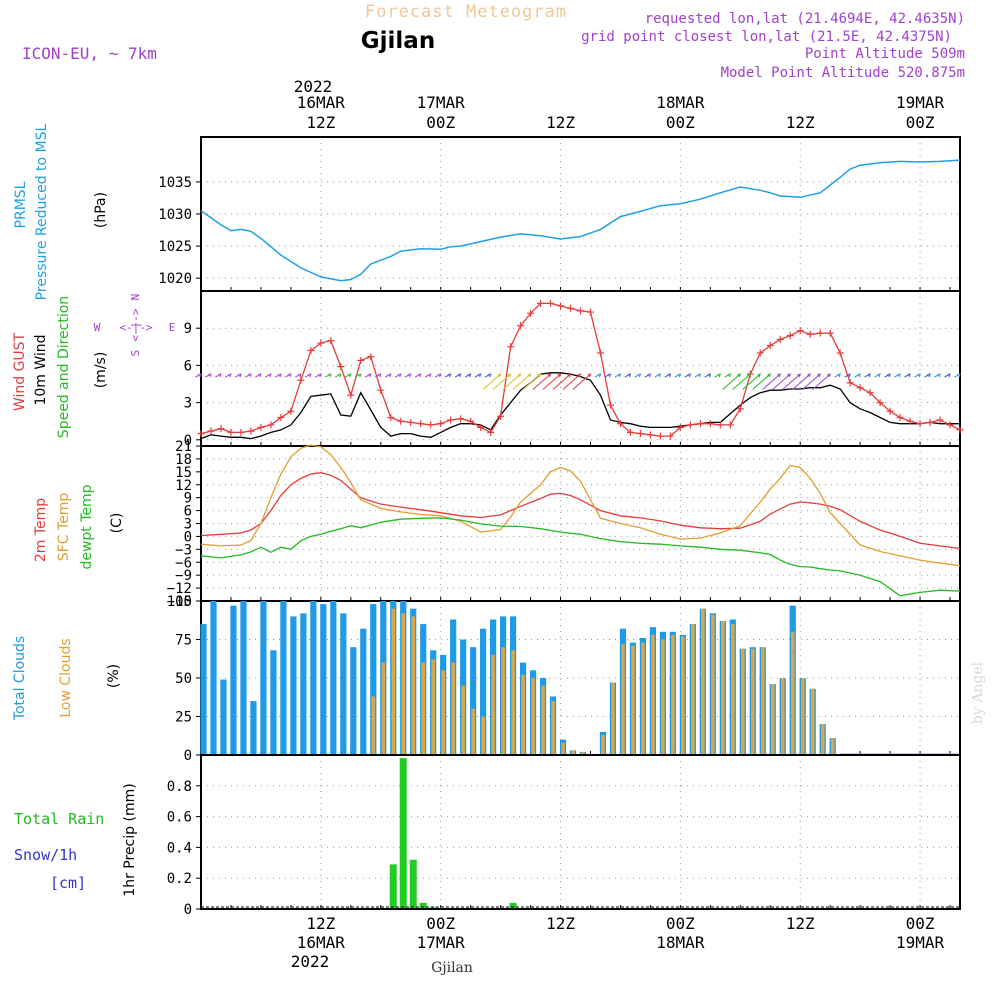 The image size is (1000, 1000). Describe the element at coordinates (42, 211) in the screenshot. I see `pressure-msl-label: Pressure Reduced to MSL` at that location.